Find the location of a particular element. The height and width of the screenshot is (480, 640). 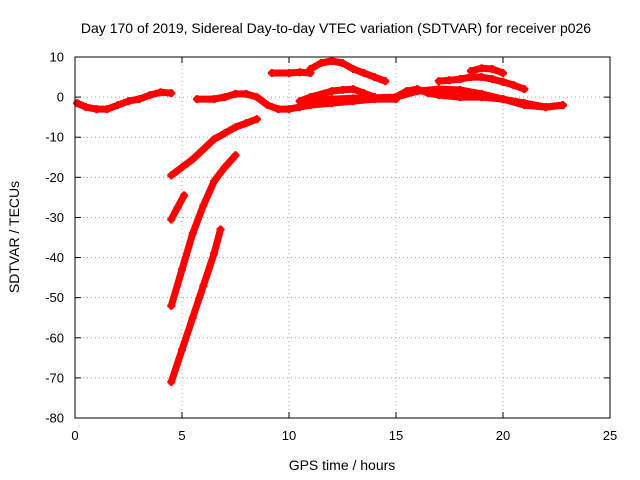

y-tick-label: -20 is located at coordinates (54, 177).